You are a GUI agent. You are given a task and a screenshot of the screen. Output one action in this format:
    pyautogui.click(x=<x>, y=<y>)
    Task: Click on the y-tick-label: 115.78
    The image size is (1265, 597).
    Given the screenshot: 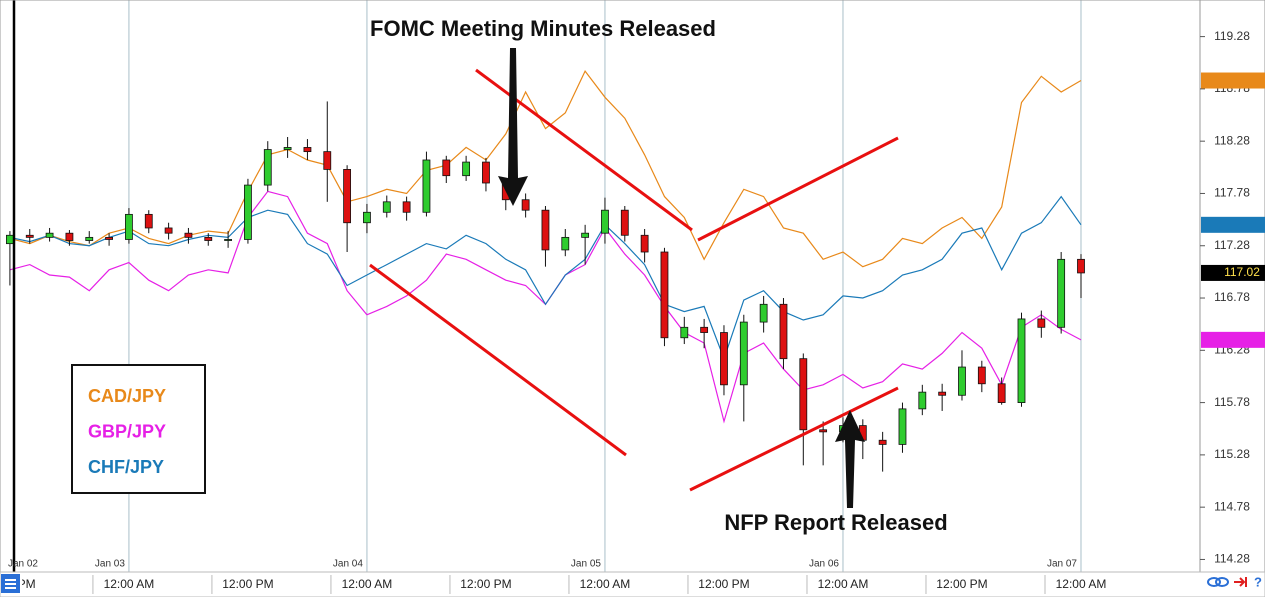 What is the action you would take?
    pyautogui.click(x=1232, y=402)
    